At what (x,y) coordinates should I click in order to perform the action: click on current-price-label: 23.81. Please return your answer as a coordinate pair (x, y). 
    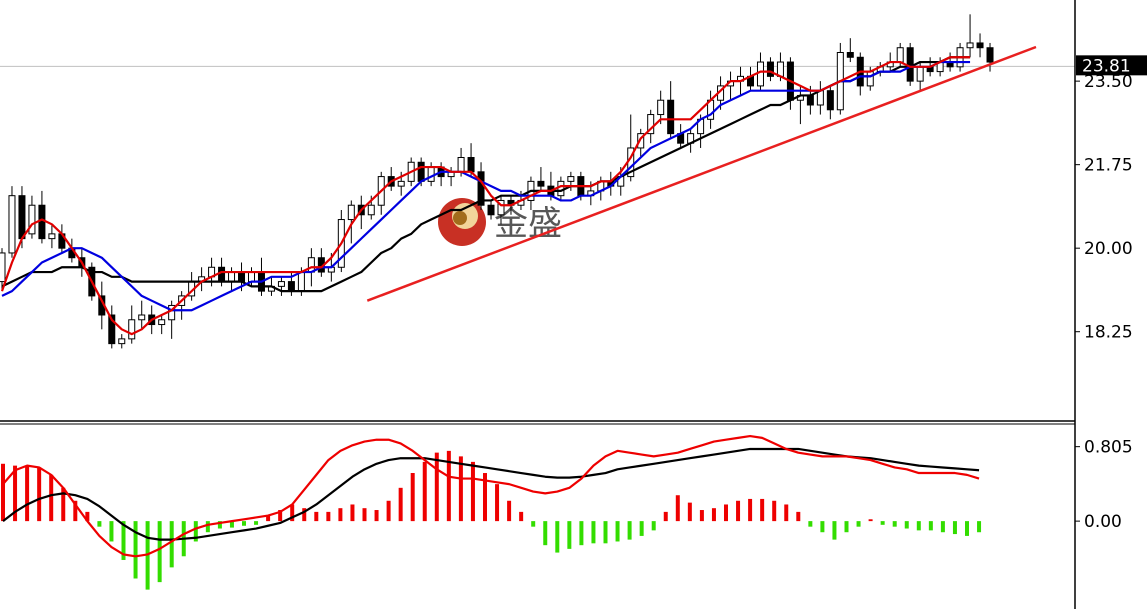
    Looking at the image, I should click on (1106, 66).